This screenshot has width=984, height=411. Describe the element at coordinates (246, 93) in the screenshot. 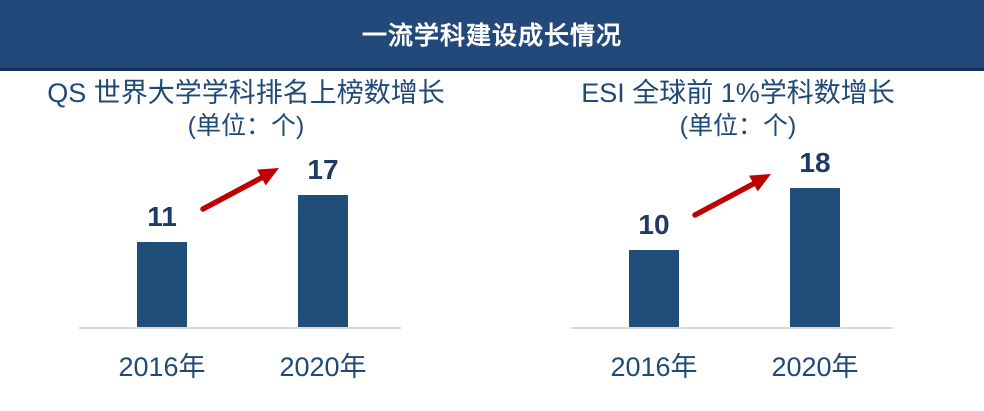

I see `chart-title: QS 世界大学学科排名上榜数增长` at that location.